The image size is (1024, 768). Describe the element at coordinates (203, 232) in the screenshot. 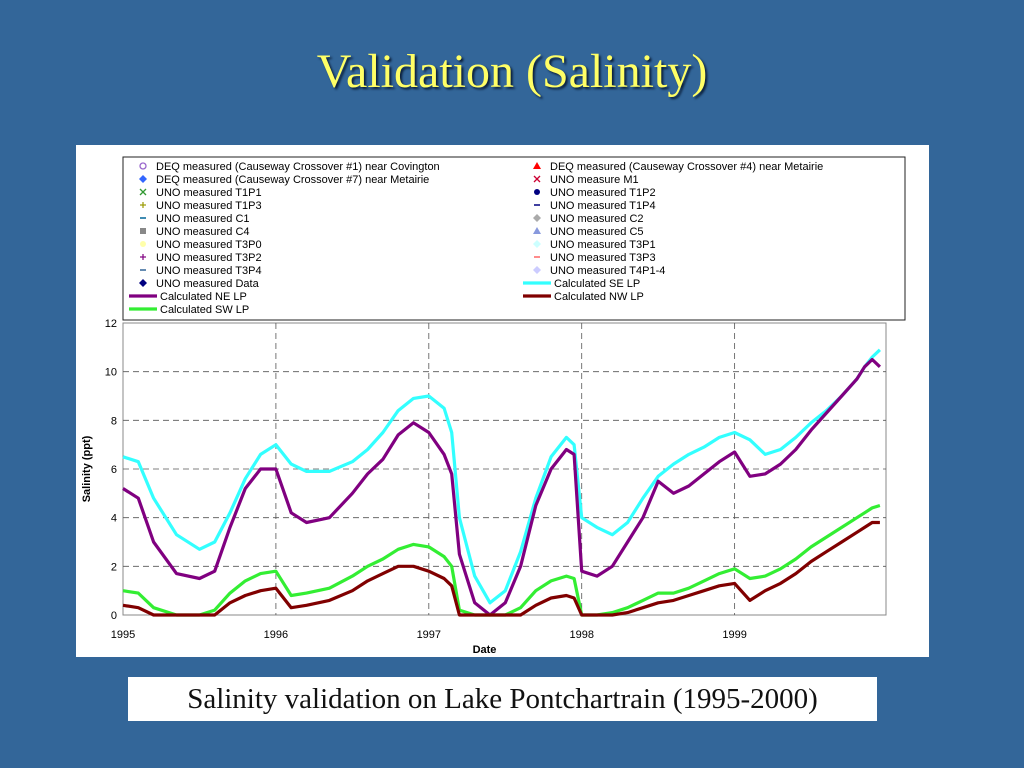

I see `legend-label: UNO measured C4` at that location.